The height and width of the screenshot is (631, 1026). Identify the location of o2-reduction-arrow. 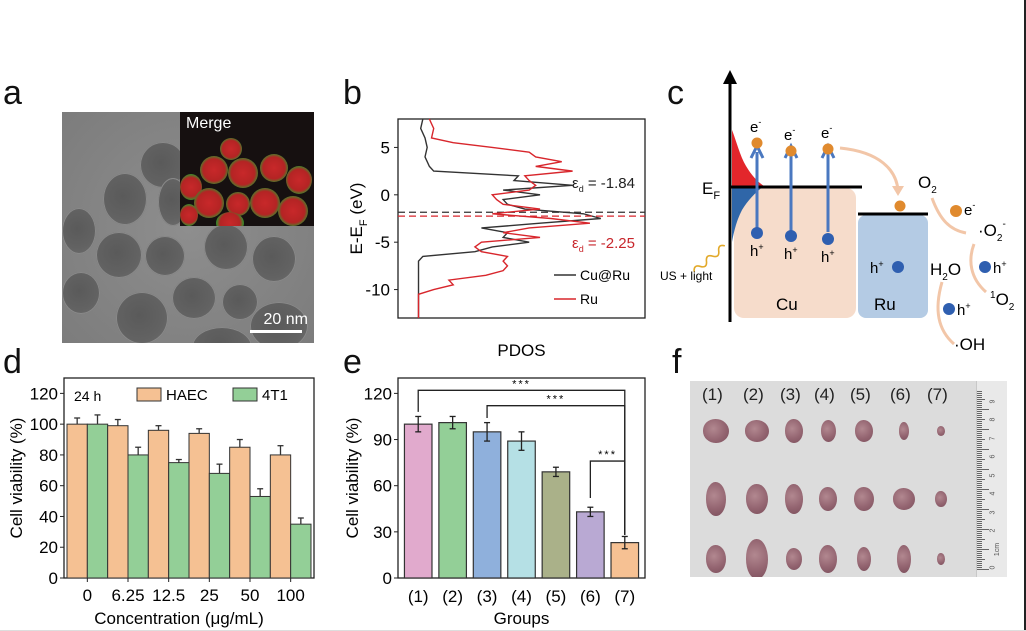
(948, 216).